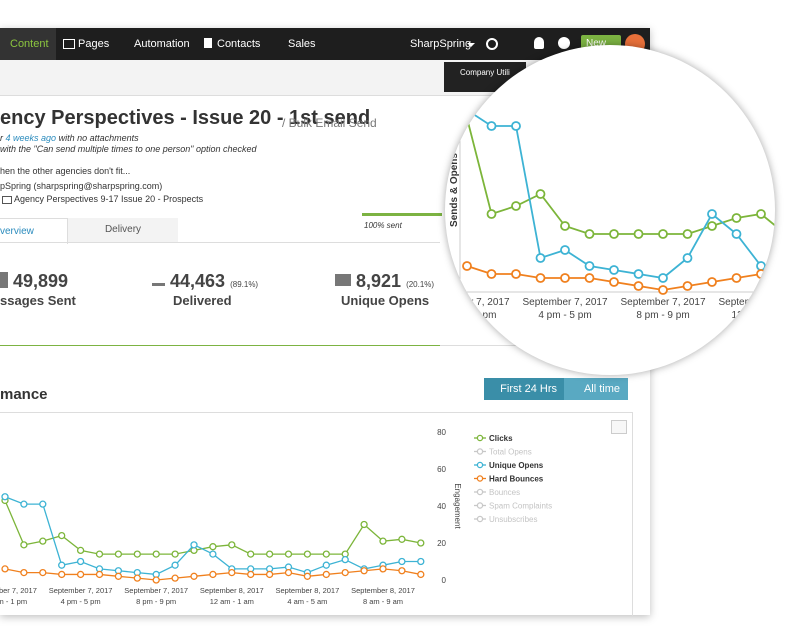 The image size is (800, 643). What do you see at coordinates (564, 43) in the screenshot?
I see `help-icon` at bounding box center [564, 43].